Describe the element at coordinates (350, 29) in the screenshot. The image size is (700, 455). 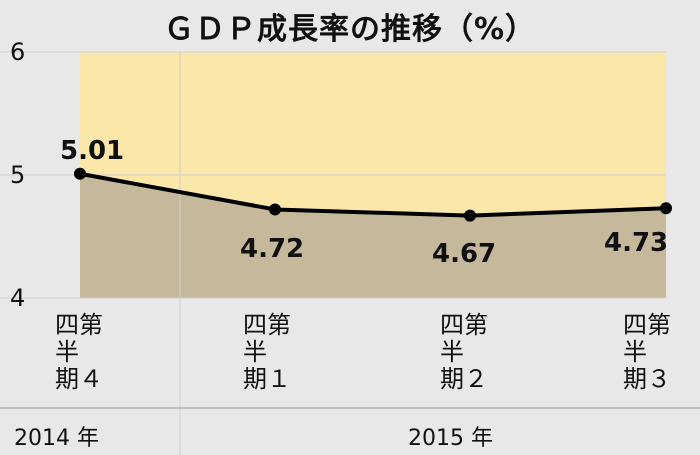
I see `chart-title: ＧＤＰ成長率の推移（%）` at that location.